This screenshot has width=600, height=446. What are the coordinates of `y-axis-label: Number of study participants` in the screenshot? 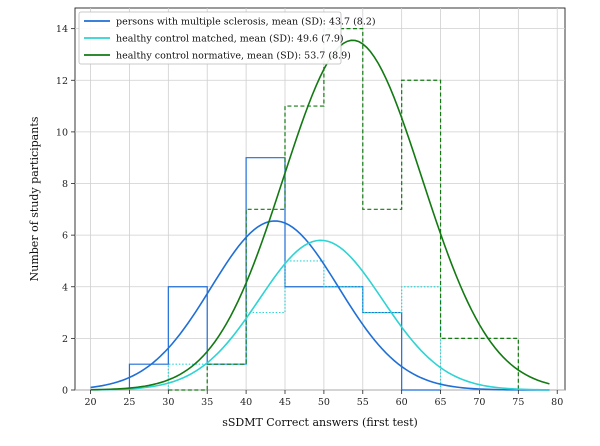 It's located at (34, 198).